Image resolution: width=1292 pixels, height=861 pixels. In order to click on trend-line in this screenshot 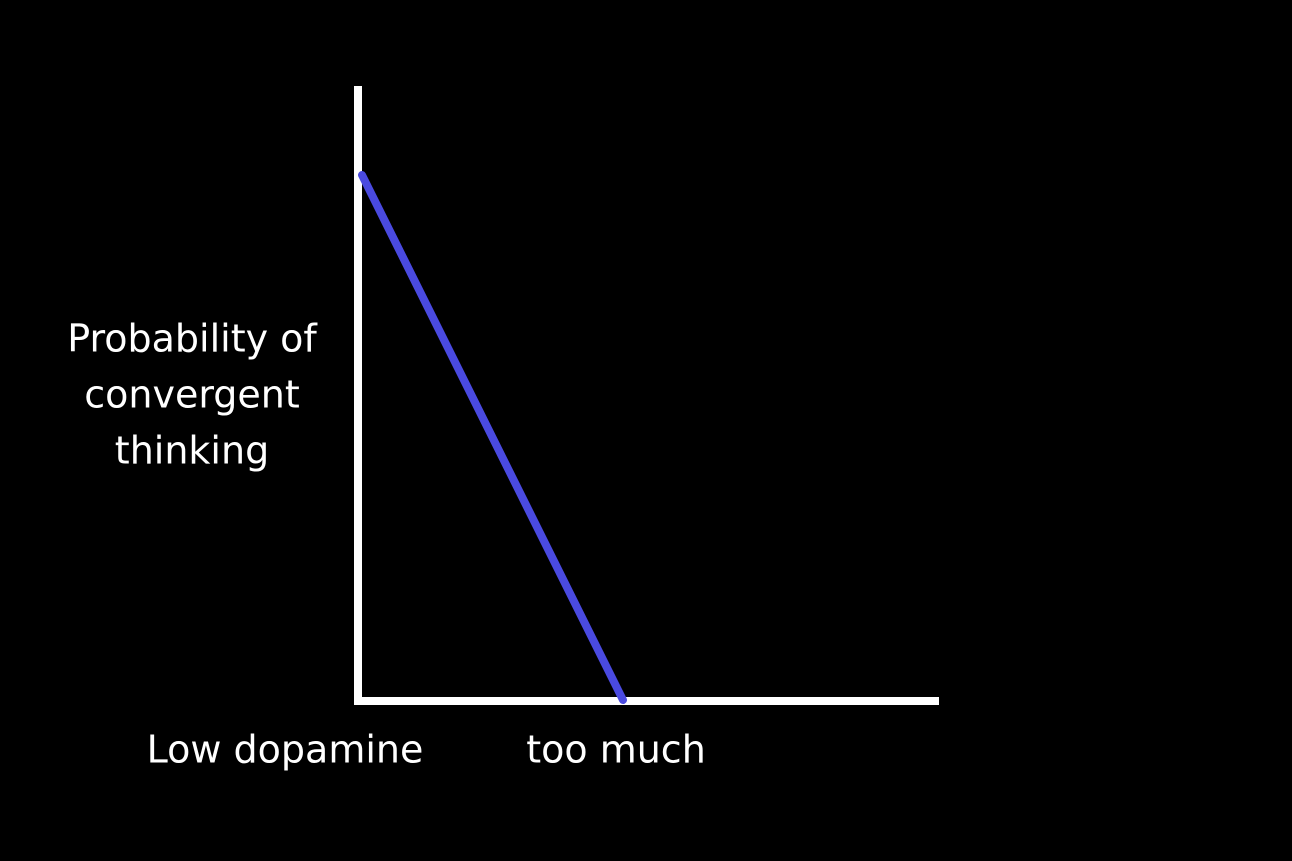, I will do `click(492, 437)`.